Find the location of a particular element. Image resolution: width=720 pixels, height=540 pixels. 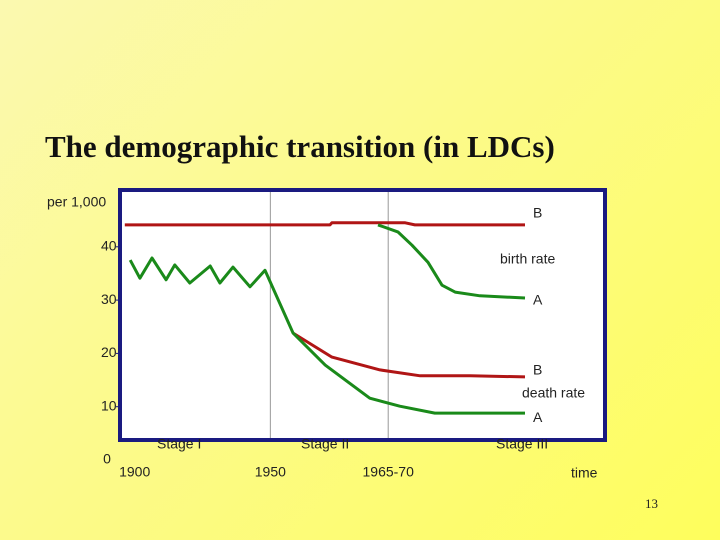

annotation: death rate is located at coordinates (553, 393).